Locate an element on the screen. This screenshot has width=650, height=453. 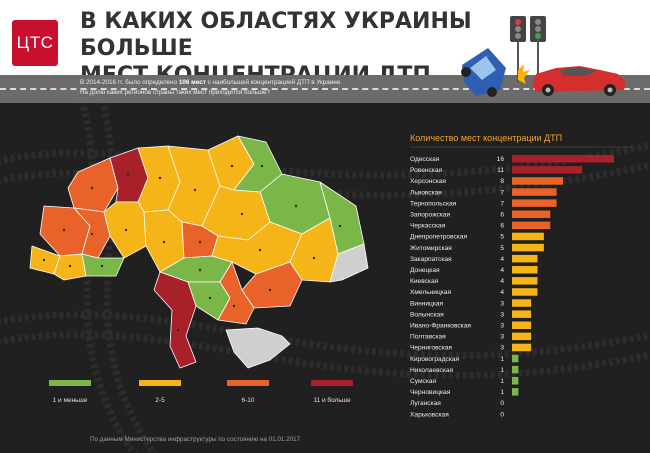
overturned-car-icon is located at coordinates (483, 72).